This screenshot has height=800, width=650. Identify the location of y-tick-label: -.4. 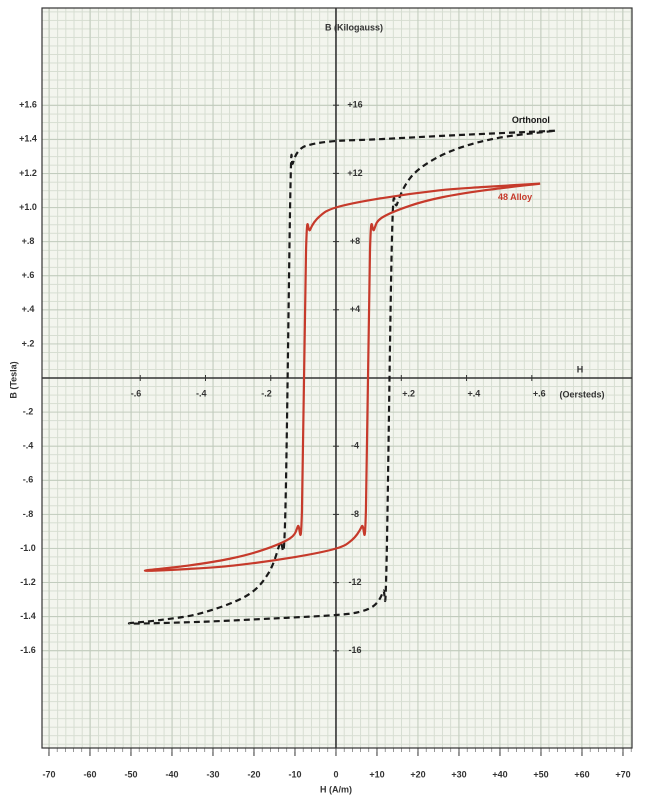
(28, 446).